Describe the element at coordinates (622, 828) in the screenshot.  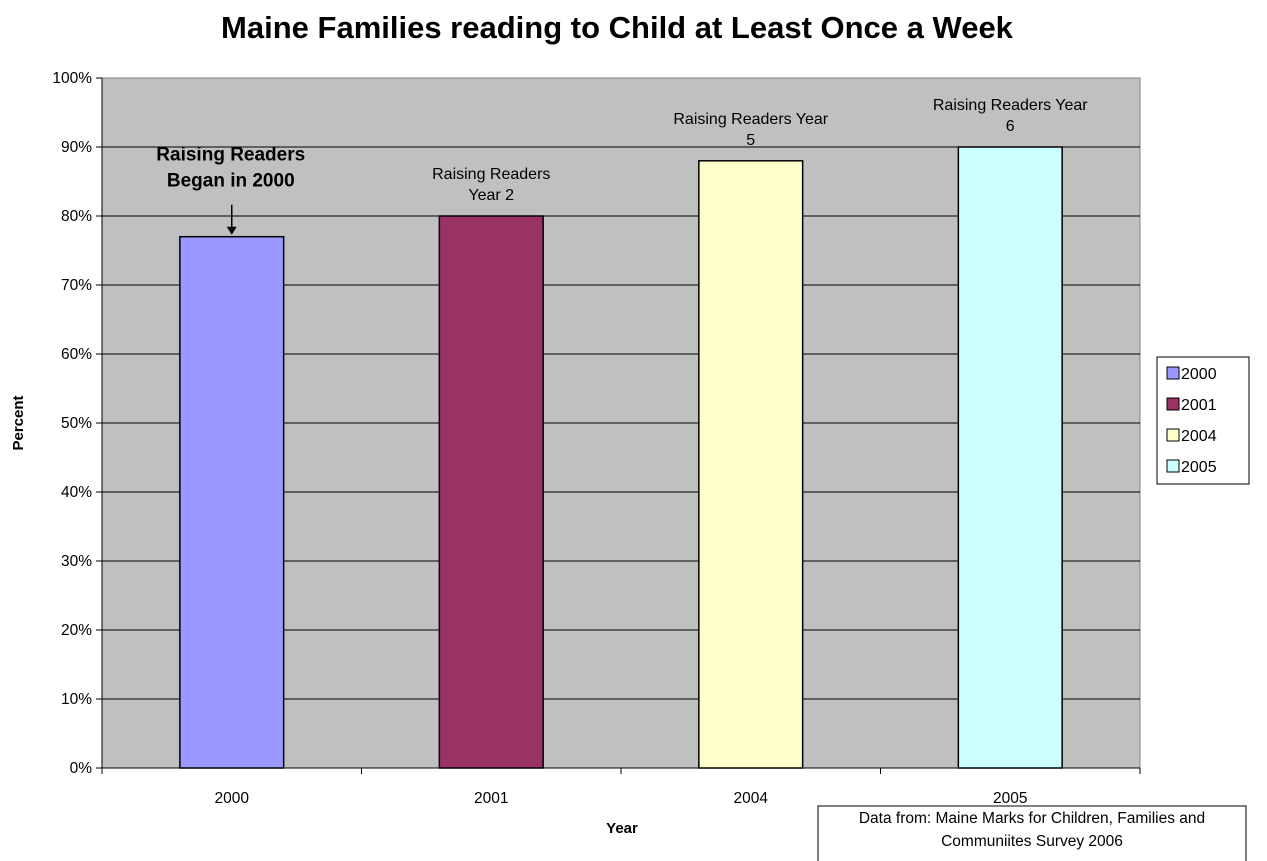
I see `x-axis-title: Year` at that location.